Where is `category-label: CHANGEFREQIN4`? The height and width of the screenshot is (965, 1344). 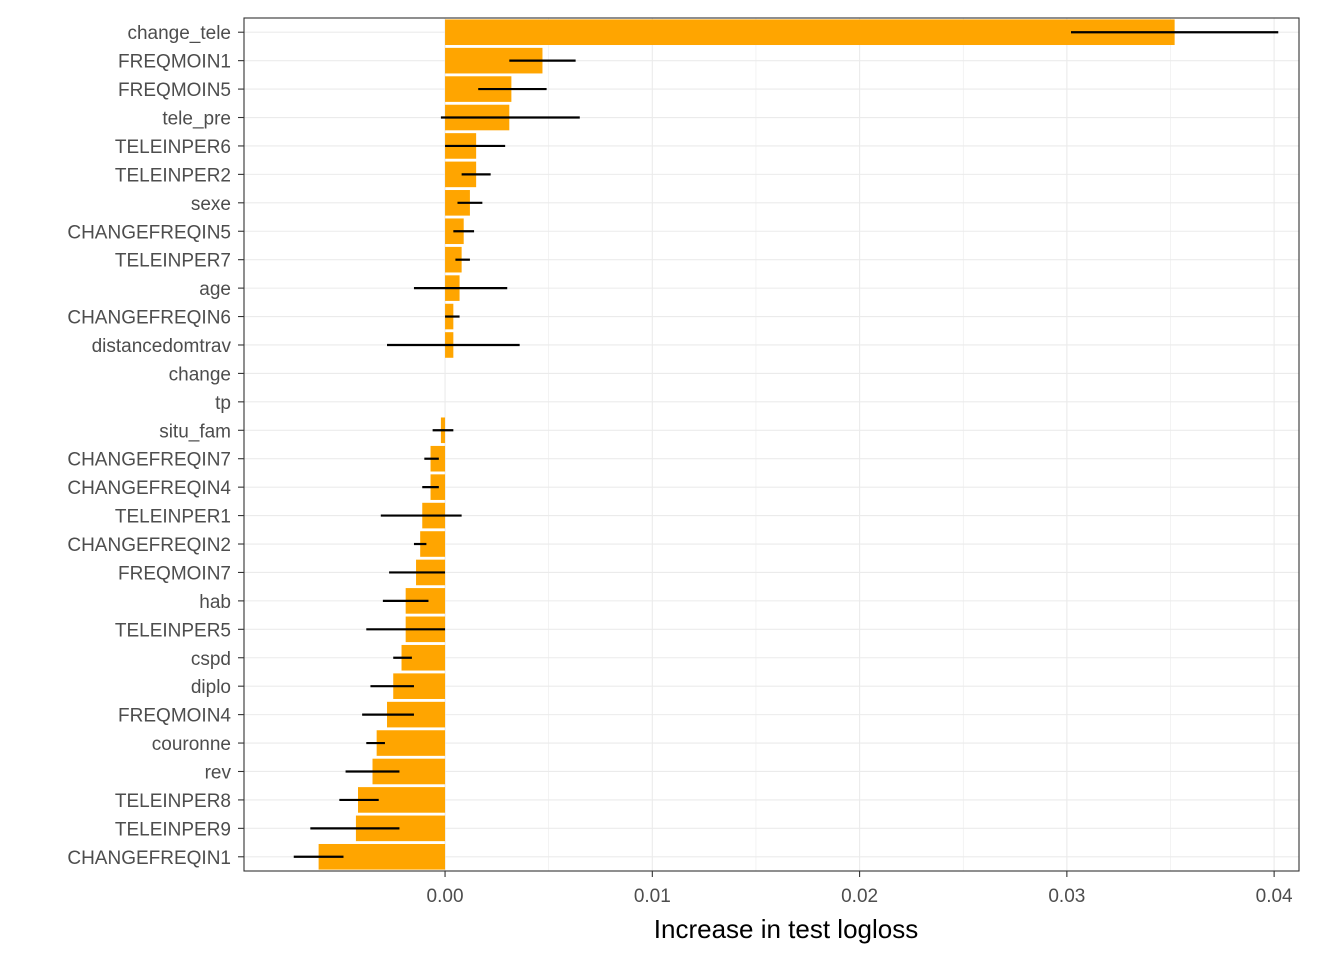
category-label: CHANGEFREQIN4 is located at coordinates (149, 488).